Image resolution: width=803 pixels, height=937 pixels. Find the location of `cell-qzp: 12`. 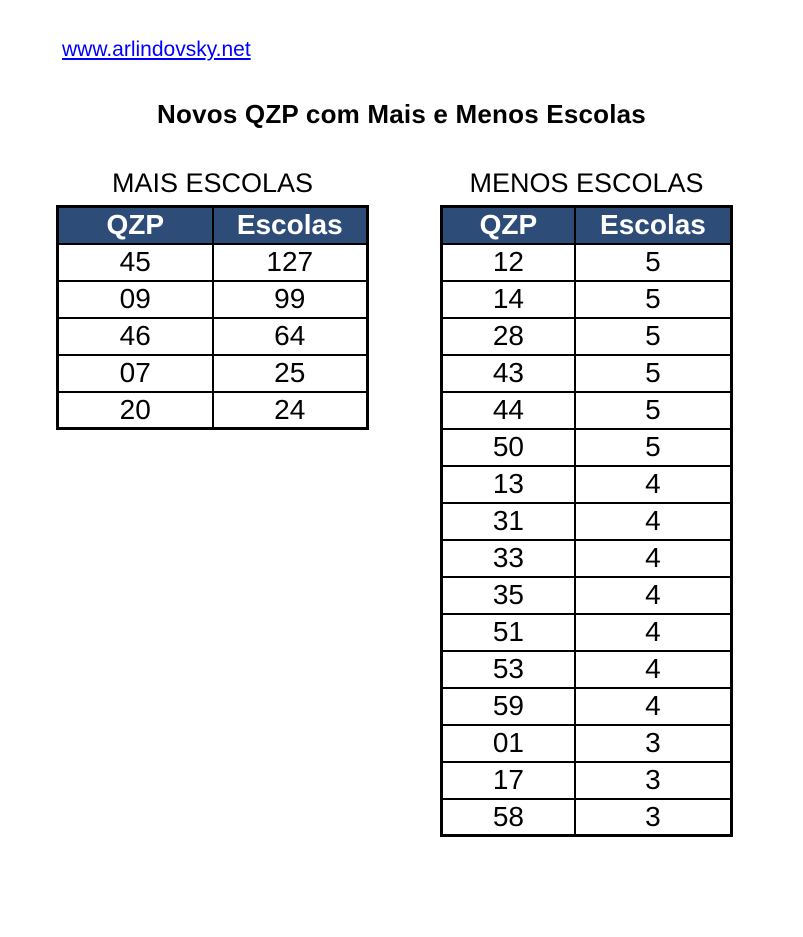

cell-qzp: 12 is located at coordinates (508, 262).